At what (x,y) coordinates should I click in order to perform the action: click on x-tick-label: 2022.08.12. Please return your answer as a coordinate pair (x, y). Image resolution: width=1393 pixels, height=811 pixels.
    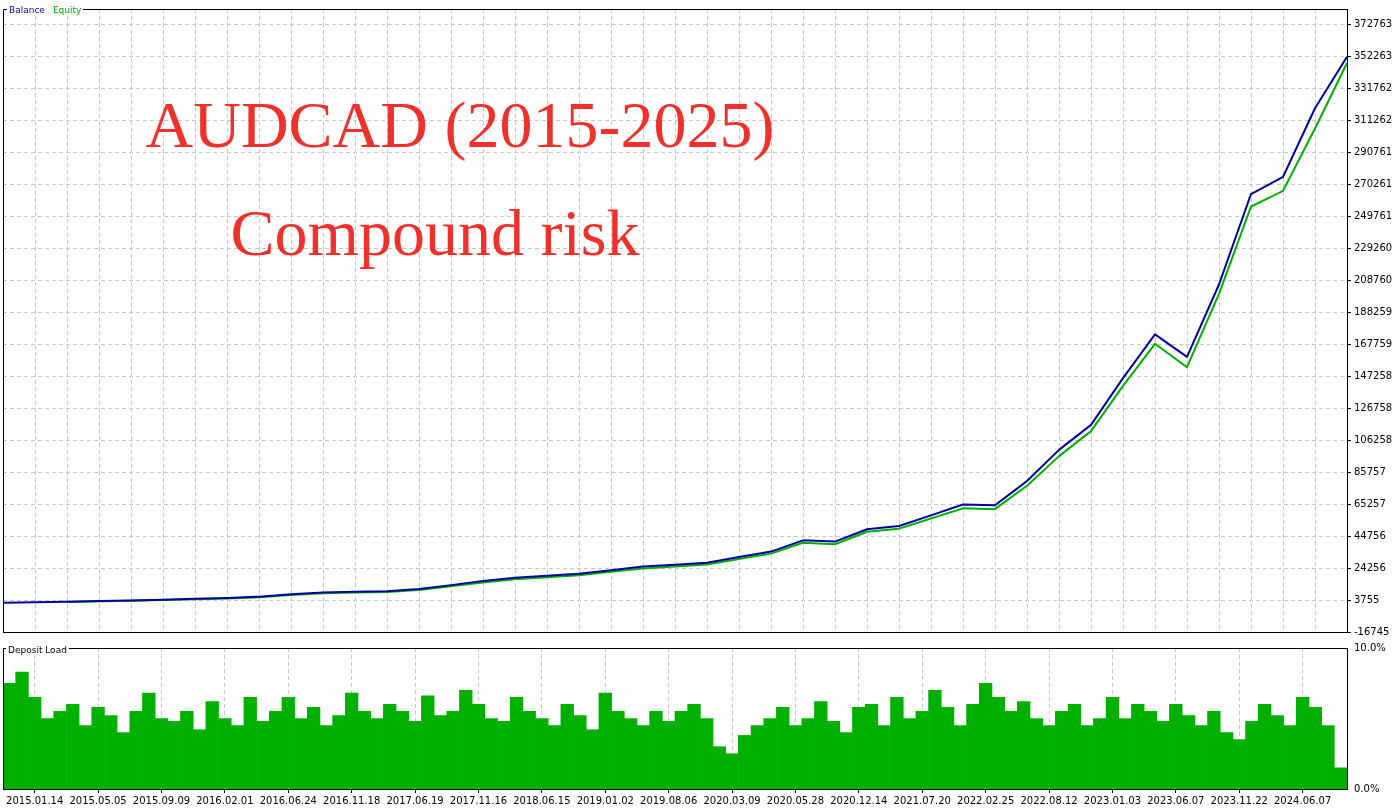
    Looking at the image, I should click on (1049, 800).